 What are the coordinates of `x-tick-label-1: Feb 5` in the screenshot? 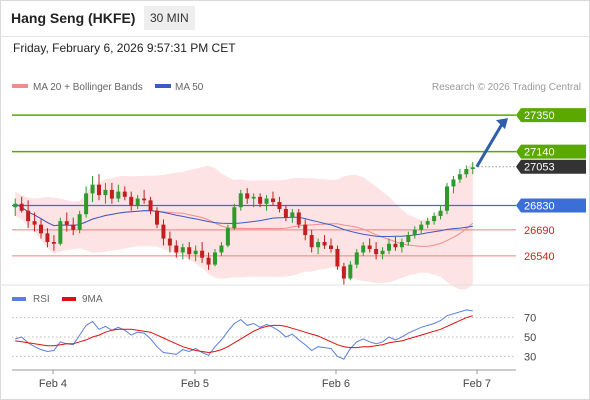 It's located at (195, 384).